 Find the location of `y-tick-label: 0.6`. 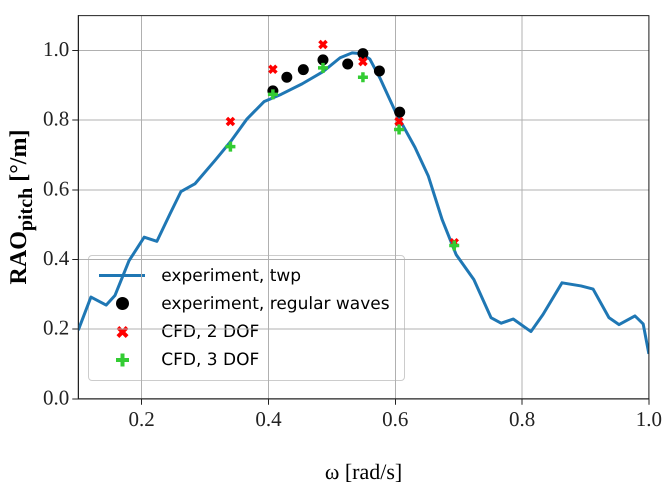

y-tick-label: 0.6 is located at coordinates (56, 188).